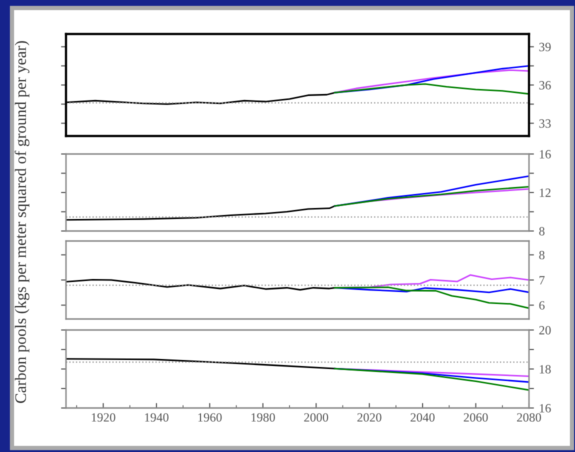 This screenshot has width=575, height=452. I want to click on y-tick-label: 6, so click(542, 305).